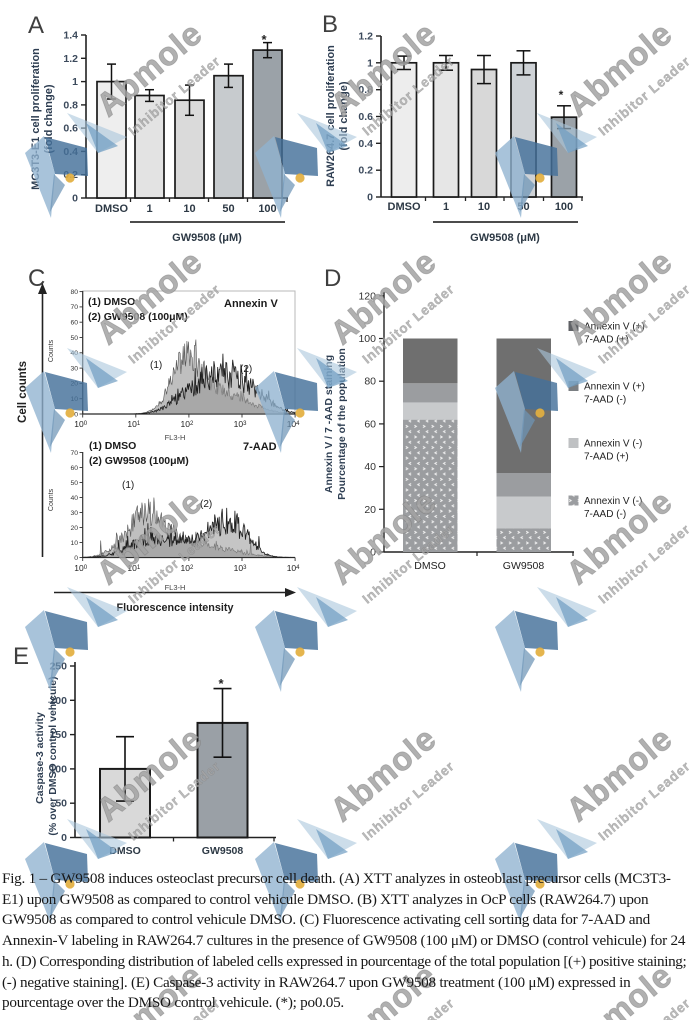 This screenshot has width=700, height=1020. Describe the element at coordinates (342, 424) in the screenshot. I see `svg-text: Pourcentage of the population` at that location.